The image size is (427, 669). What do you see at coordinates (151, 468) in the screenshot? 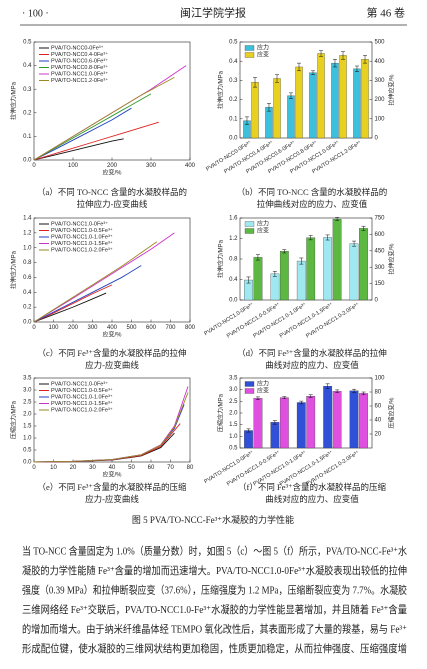
I see `x-tick-label: 60` at bounding box center [151, 468].